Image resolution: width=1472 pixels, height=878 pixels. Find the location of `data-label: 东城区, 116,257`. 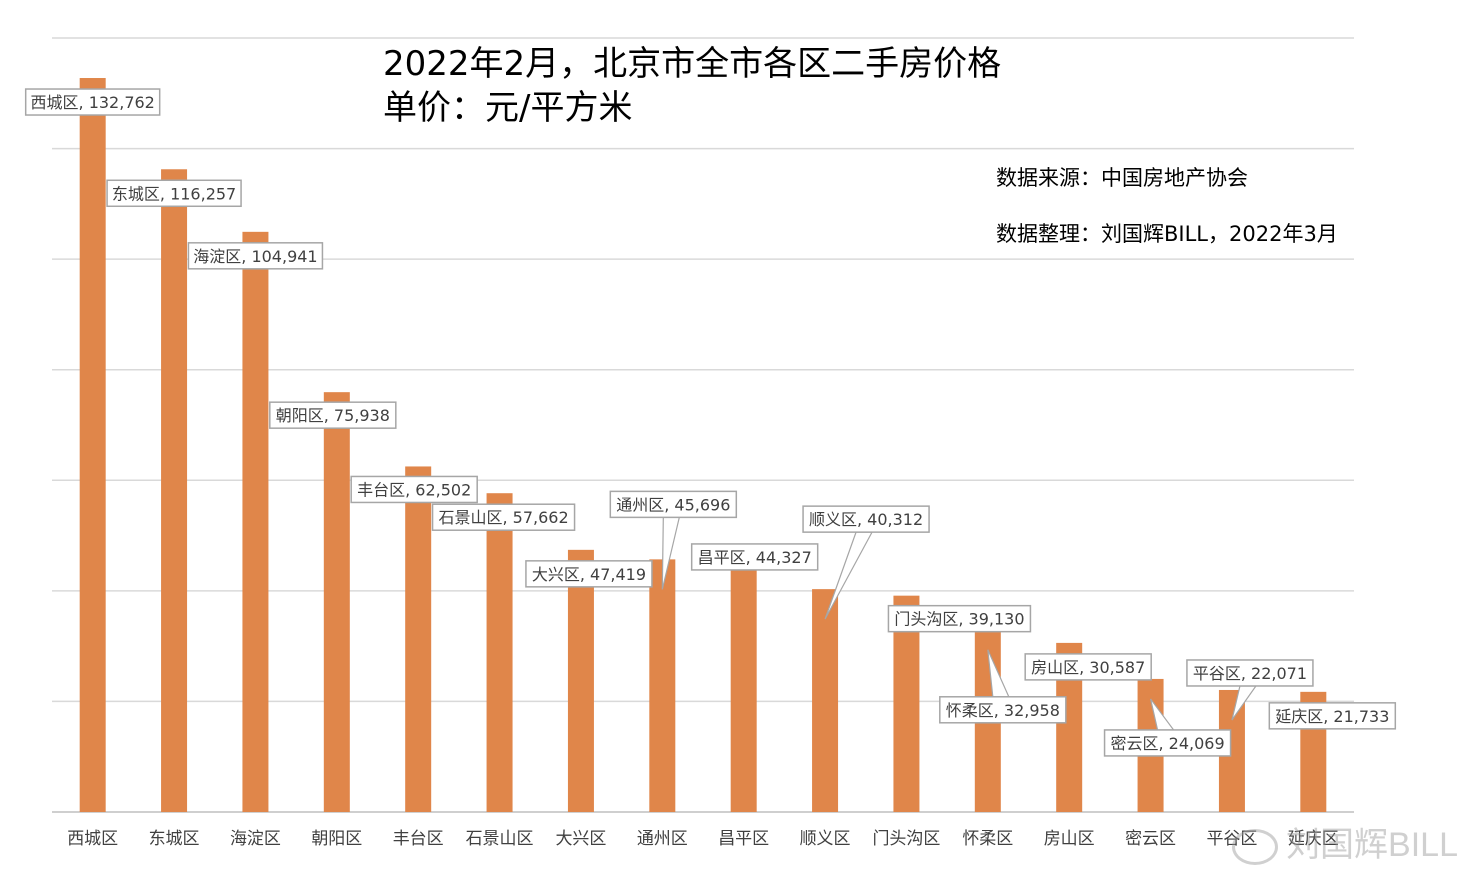

data-label: 东城区, 116,257 is located at coordinates (174, 193).